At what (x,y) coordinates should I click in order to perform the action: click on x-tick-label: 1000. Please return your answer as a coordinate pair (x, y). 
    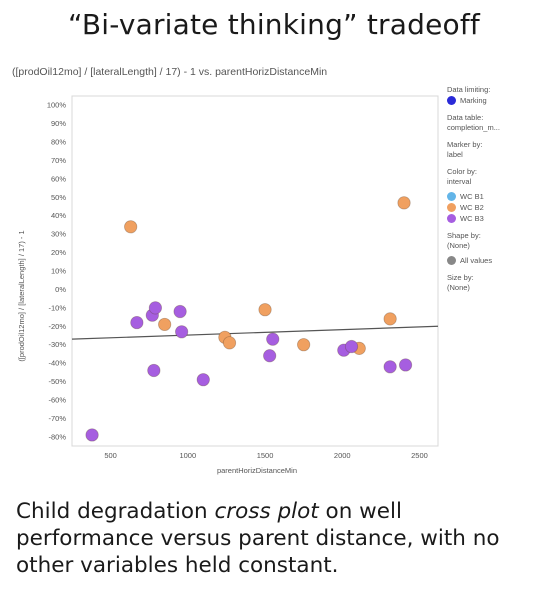
    Looking at the image, I should click on (187, 455).